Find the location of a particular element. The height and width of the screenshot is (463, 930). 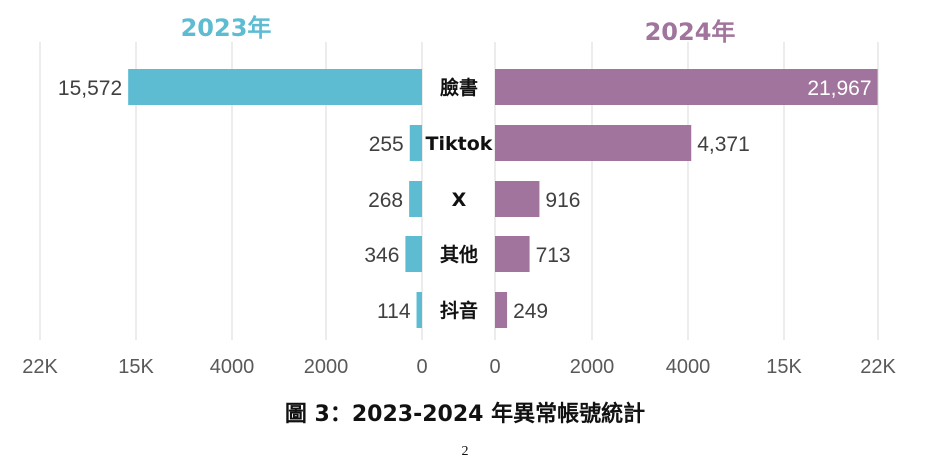

category-label: Tiktok is located at coordinates (459, 144).